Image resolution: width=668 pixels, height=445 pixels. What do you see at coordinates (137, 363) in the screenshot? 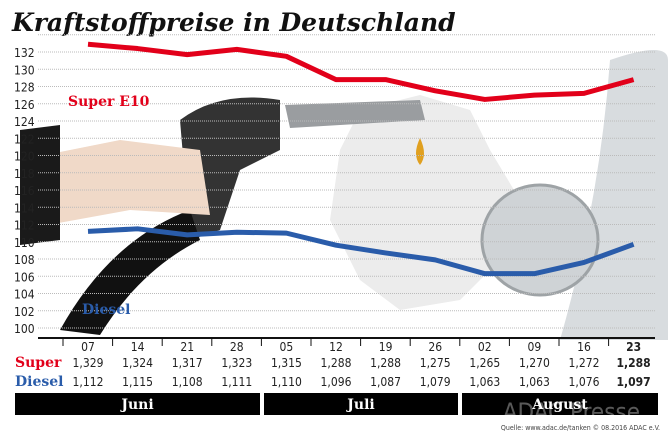
I see `table-cell-super: 1,324` at bounding box center [137, 363].